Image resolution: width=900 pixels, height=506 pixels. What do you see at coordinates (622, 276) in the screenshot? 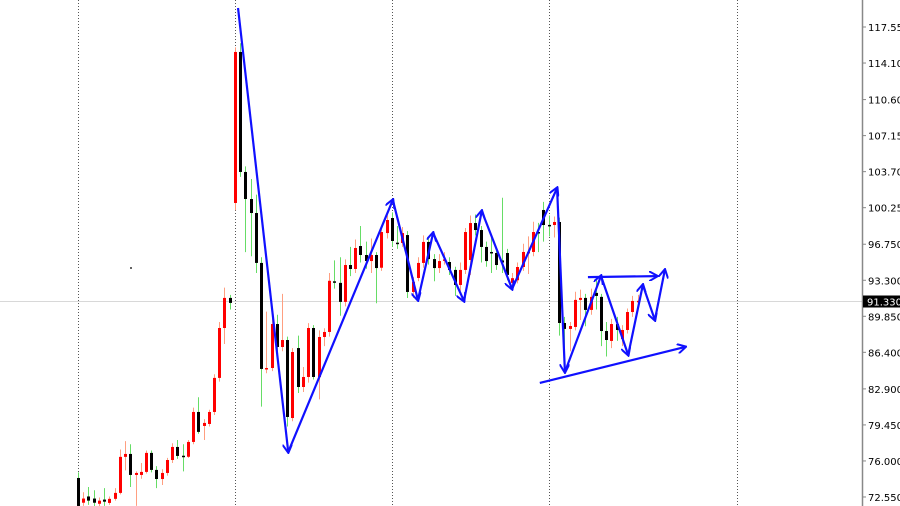
I see `horizontal-arrow` at bounding box center [622, 276].